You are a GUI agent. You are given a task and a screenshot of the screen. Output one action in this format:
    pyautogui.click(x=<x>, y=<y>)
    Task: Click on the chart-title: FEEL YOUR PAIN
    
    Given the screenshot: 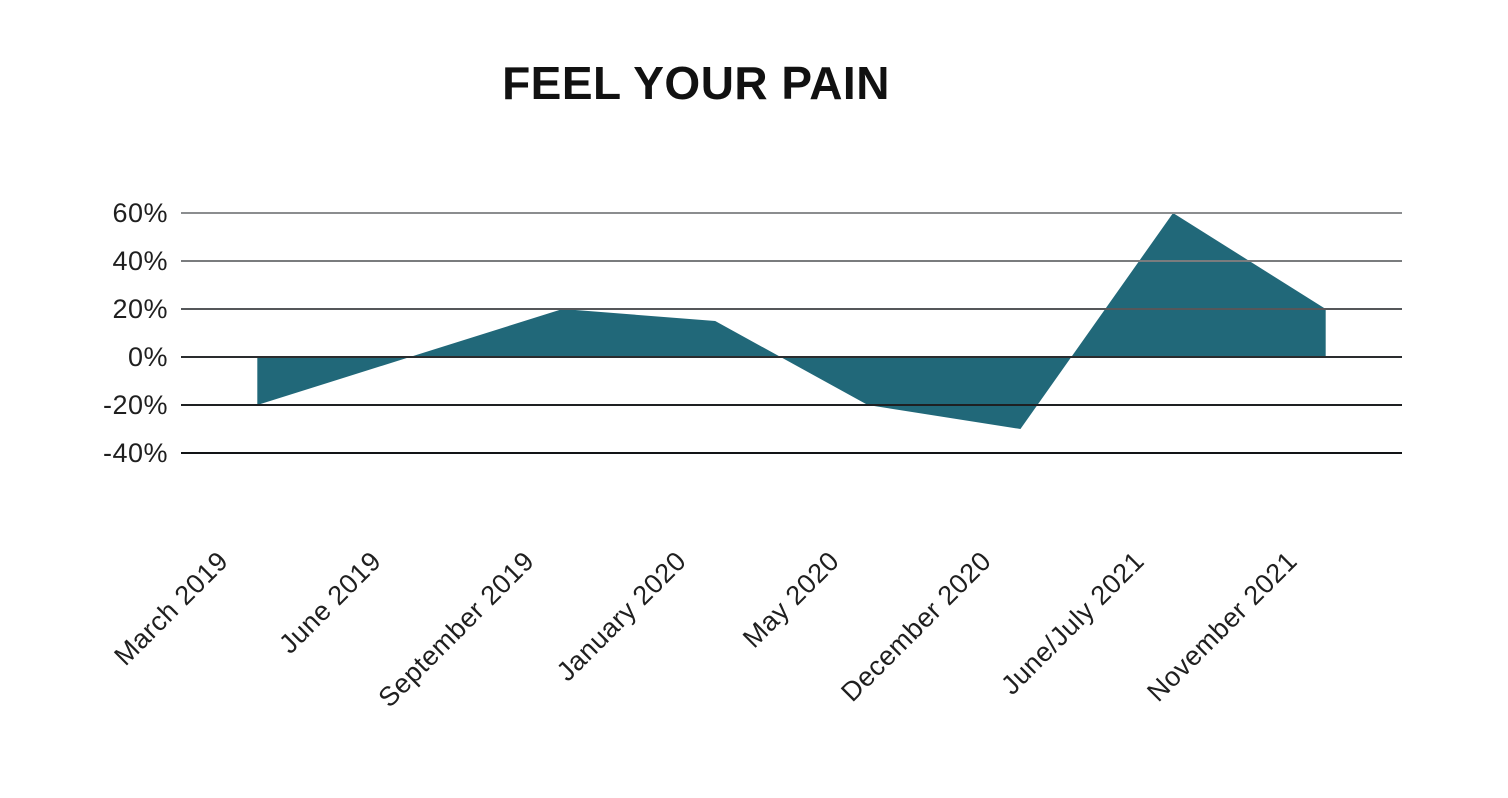 What is the action you would take?
    pyautogui.click(x=696, y=83)
    